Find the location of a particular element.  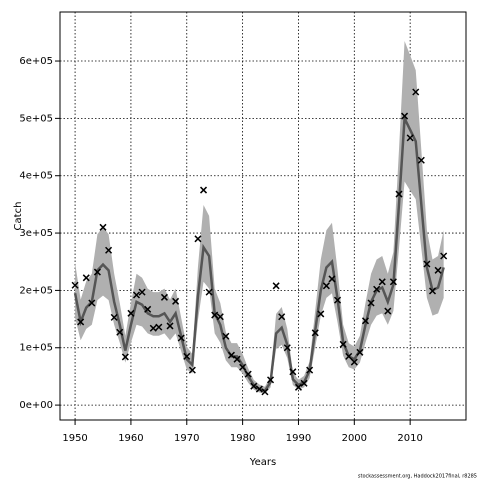

y-axis-label: Catch is located at coordinates (18, 216).